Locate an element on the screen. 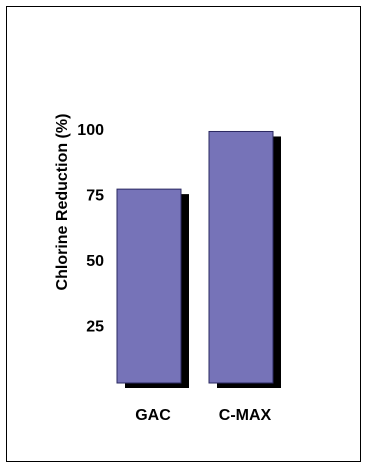 The image size is (370, 472). bar-gac is located at coordinates (149, 286).